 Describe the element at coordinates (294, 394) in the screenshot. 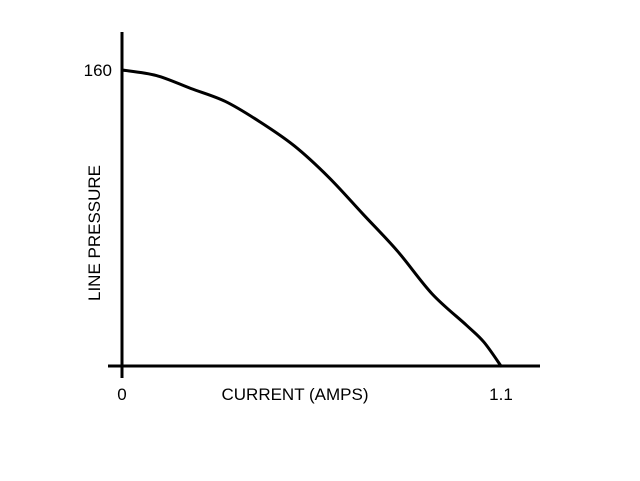

I see `x-axis-title: CURRENT (AMPS)` at that location.